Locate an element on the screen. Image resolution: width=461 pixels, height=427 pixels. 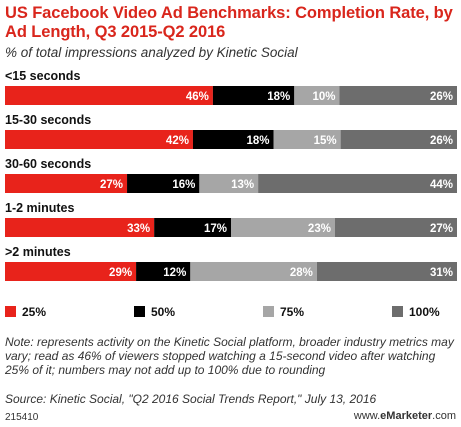
value-label: 46% is located at coordinates (197, 97).